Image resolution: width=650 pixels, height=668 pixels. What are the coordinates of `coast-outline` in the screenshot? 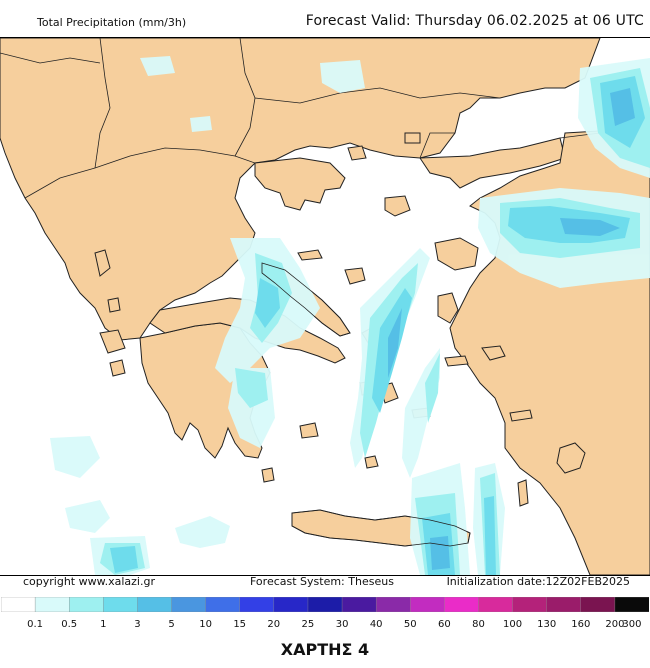 It's located at (366, 404).